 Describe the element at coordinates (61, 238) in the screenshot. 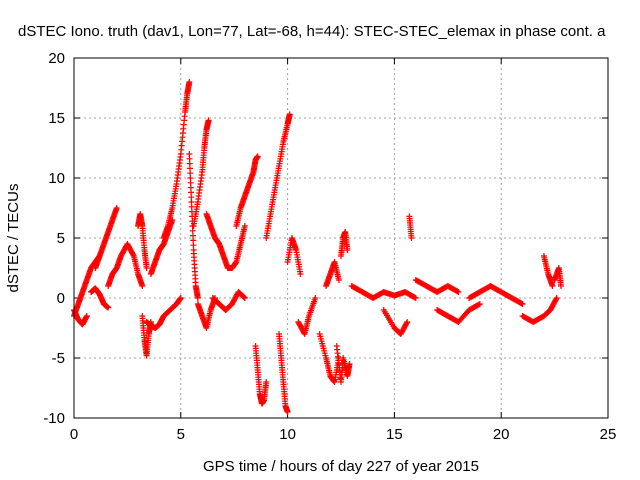

I see `y-tick-label: 5` at that location.